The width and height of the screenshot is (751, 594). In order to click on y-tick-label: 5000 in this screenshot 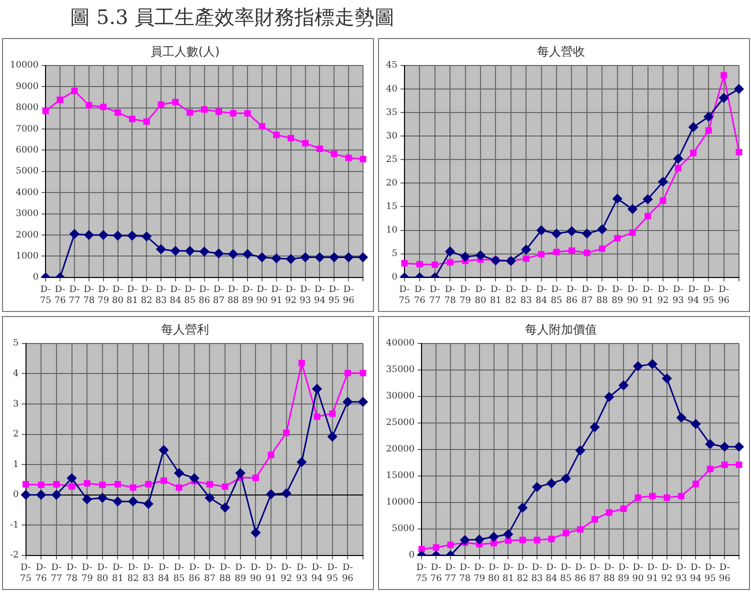, I will do `click(27, 171)`.